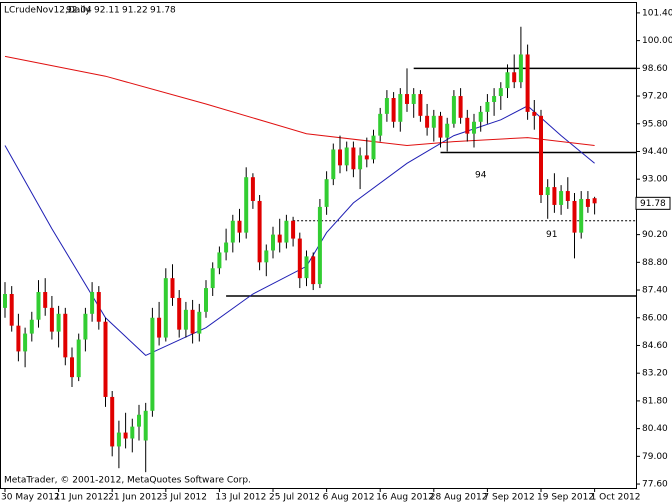 The image size is (672, 504). I want to click on y-tick-label: 88.80, so click(655, 263).